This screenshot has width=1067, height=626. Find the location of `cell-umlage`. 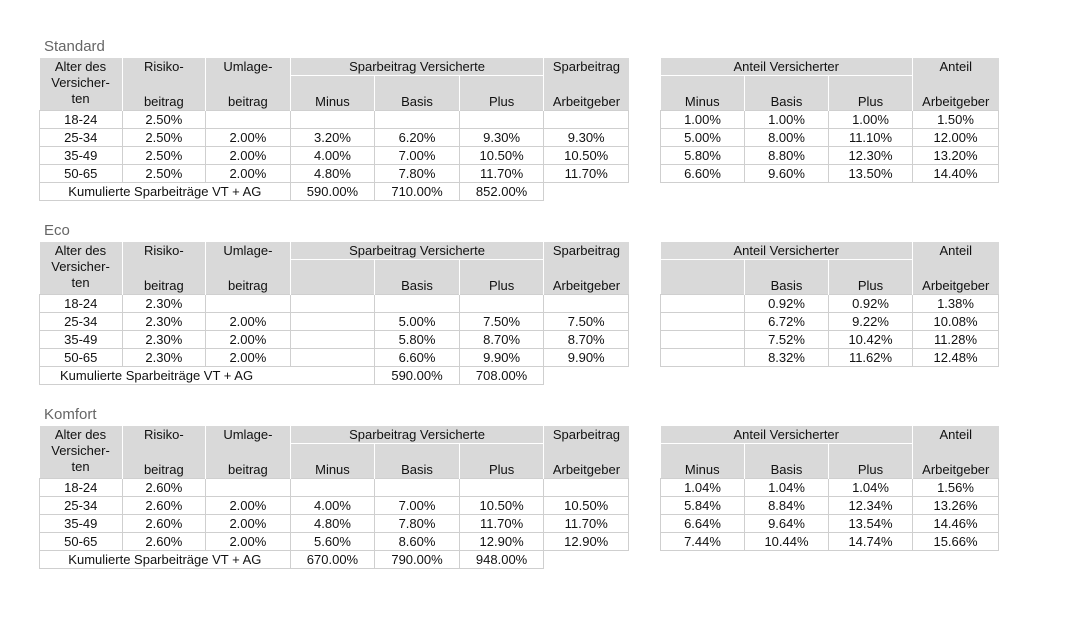

cell-umlage is located at coordinates (248, 119).